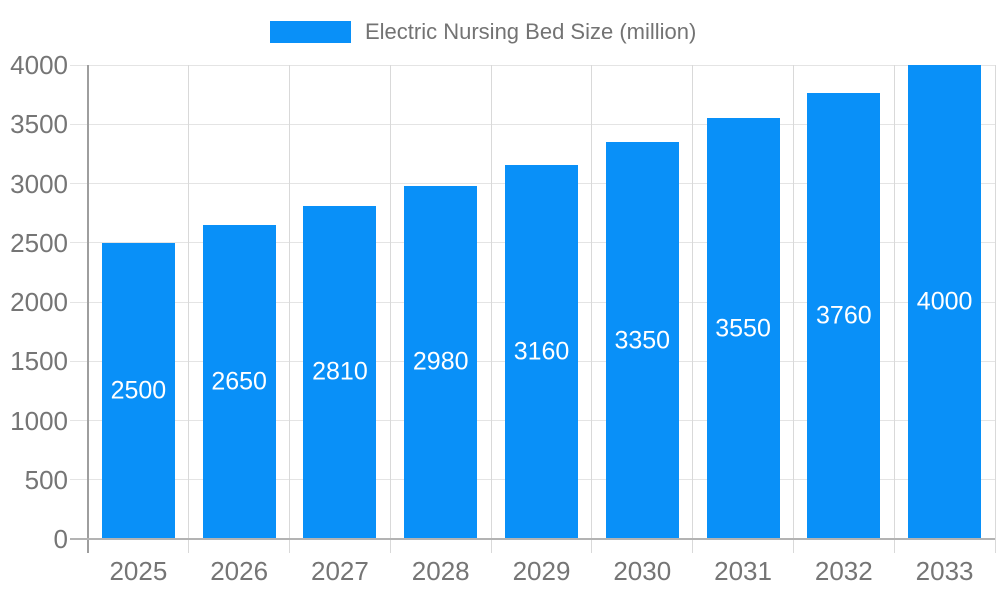  I want to click on bar-2029: 3160, so click(541, 351).